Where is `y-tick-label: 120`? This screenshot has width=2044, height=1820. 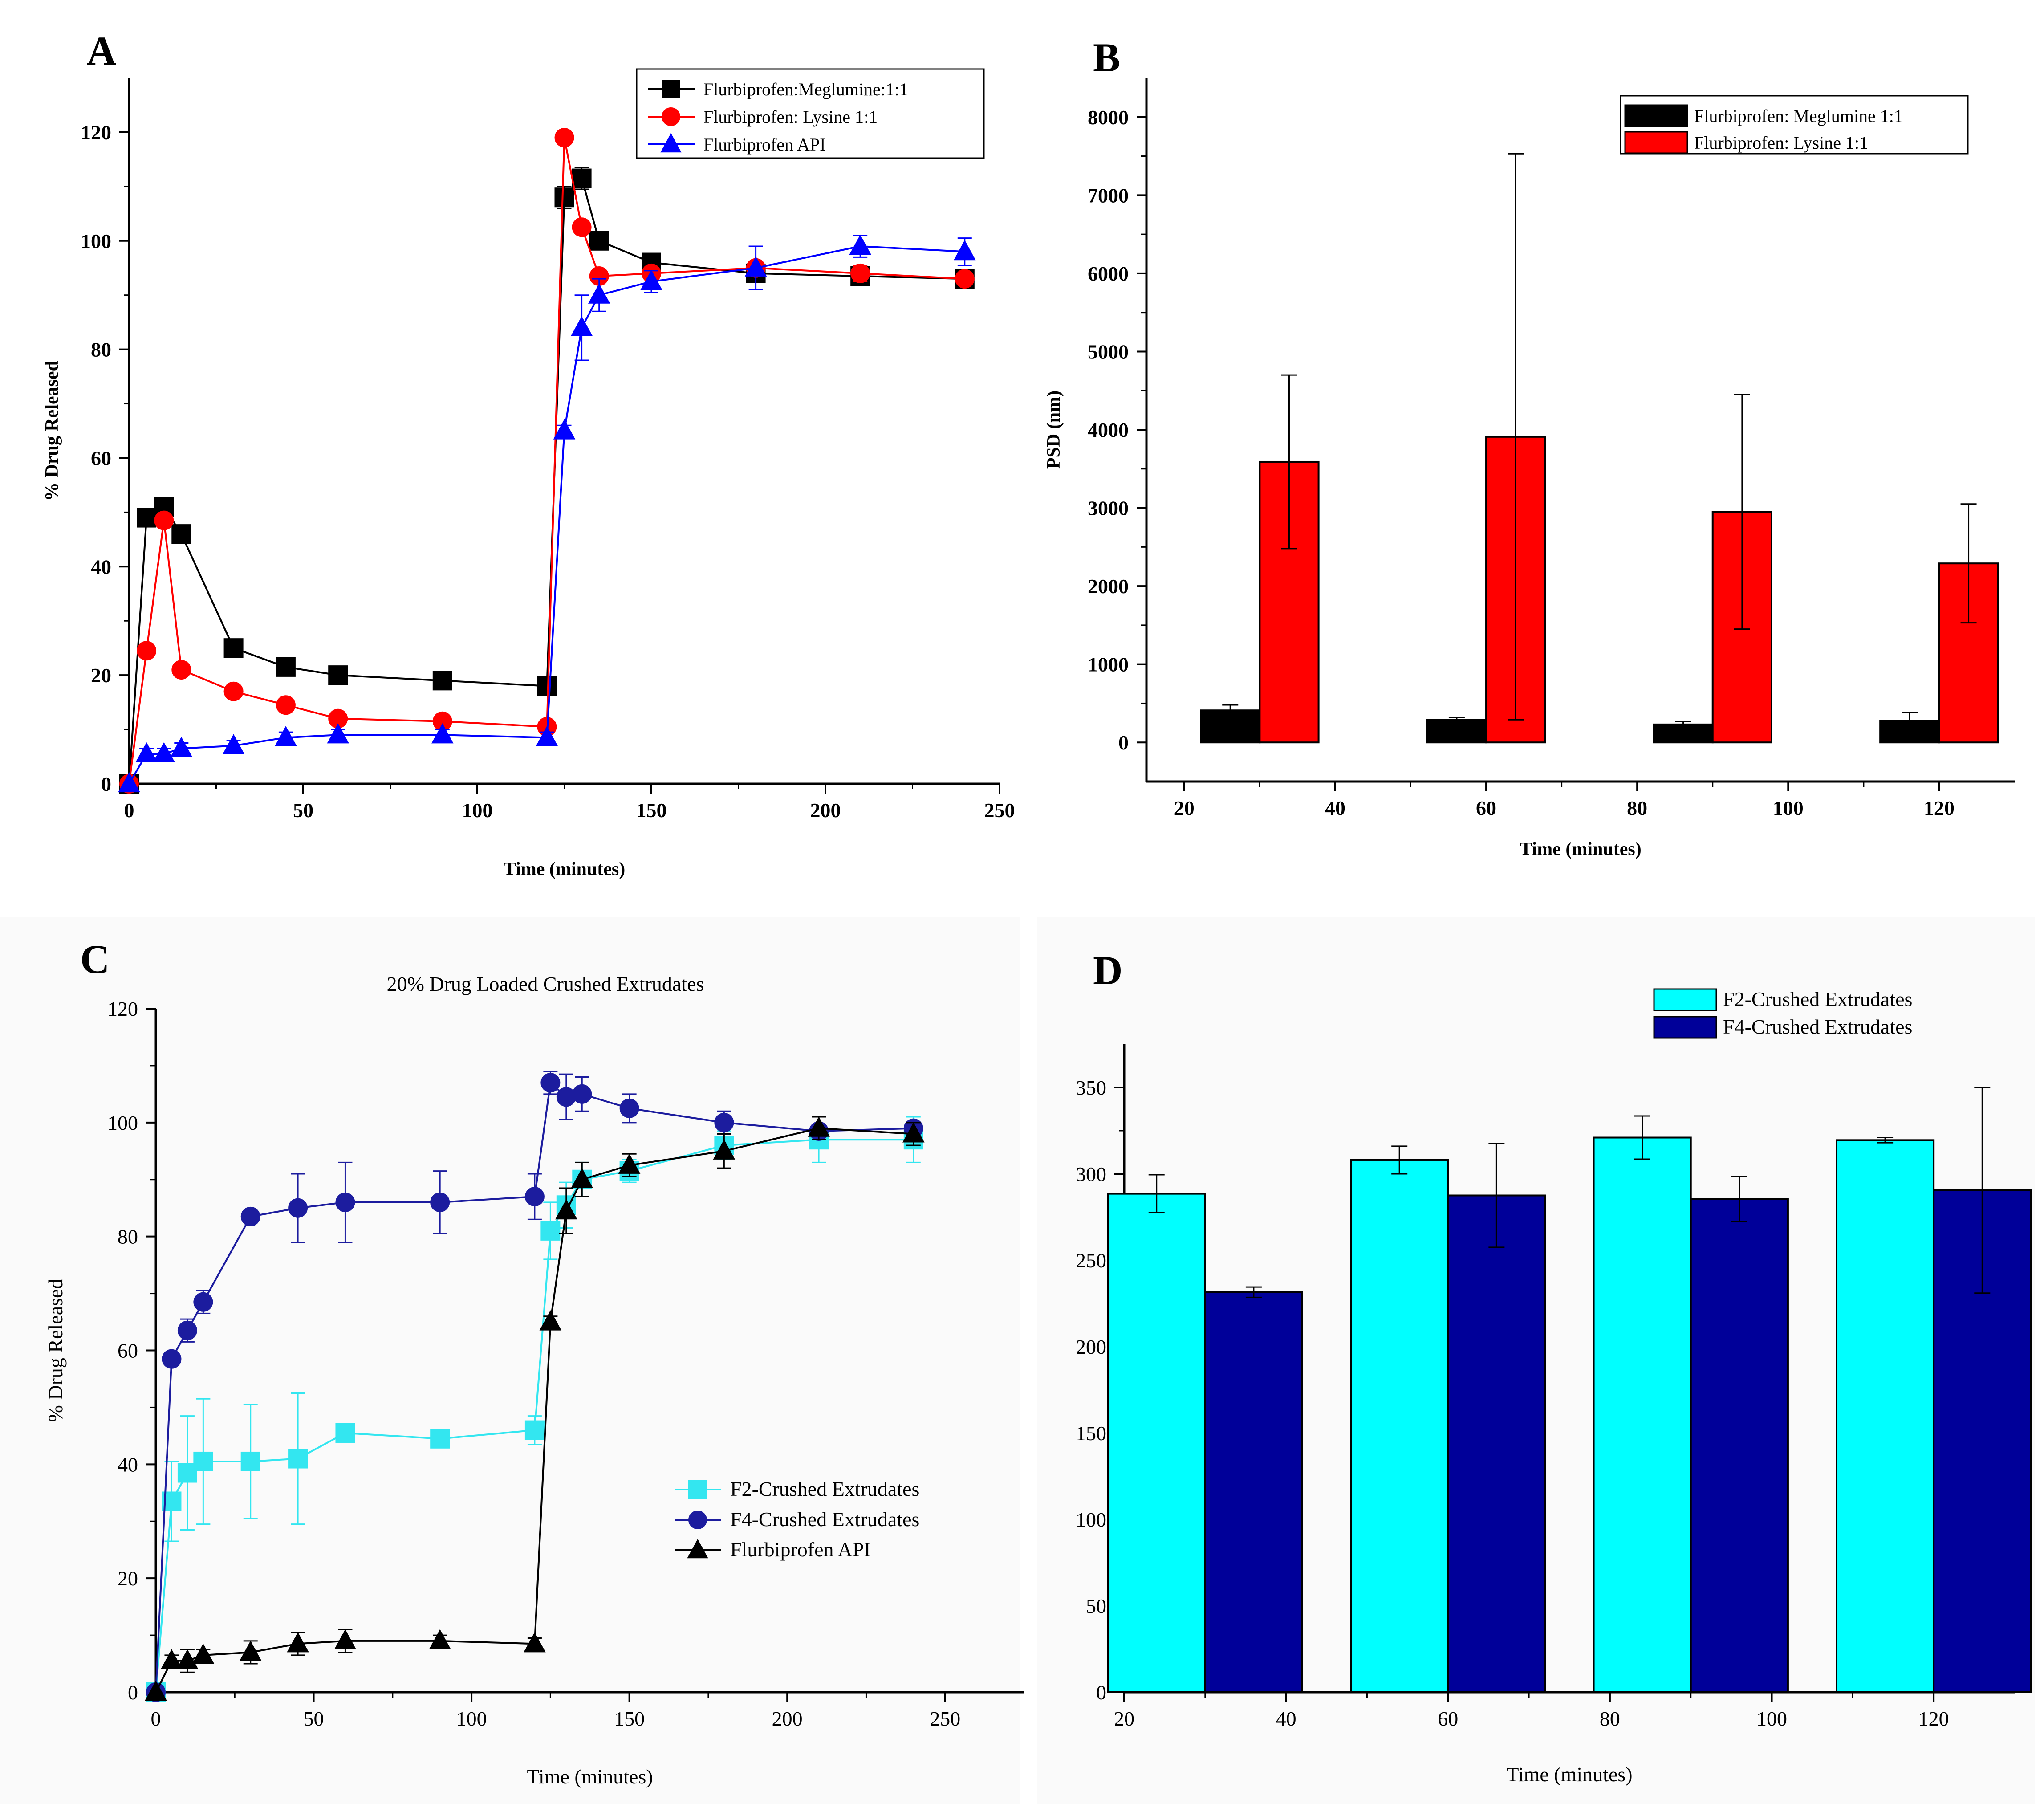
y-tick-label: 120 is located at coordinates (96, 132).